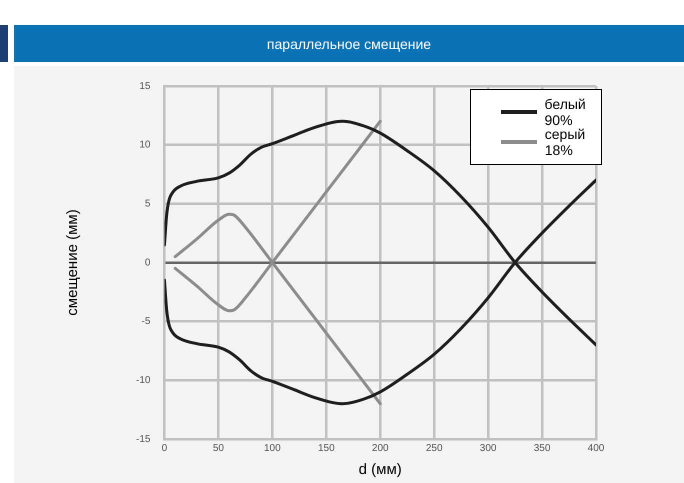 Image resolution: width=684 pixels, height=483 pixels. What do you see at coordinates (488, 448) in the screenshot?
I see `x-tick-label: 300` at bounding box center [488, 448].